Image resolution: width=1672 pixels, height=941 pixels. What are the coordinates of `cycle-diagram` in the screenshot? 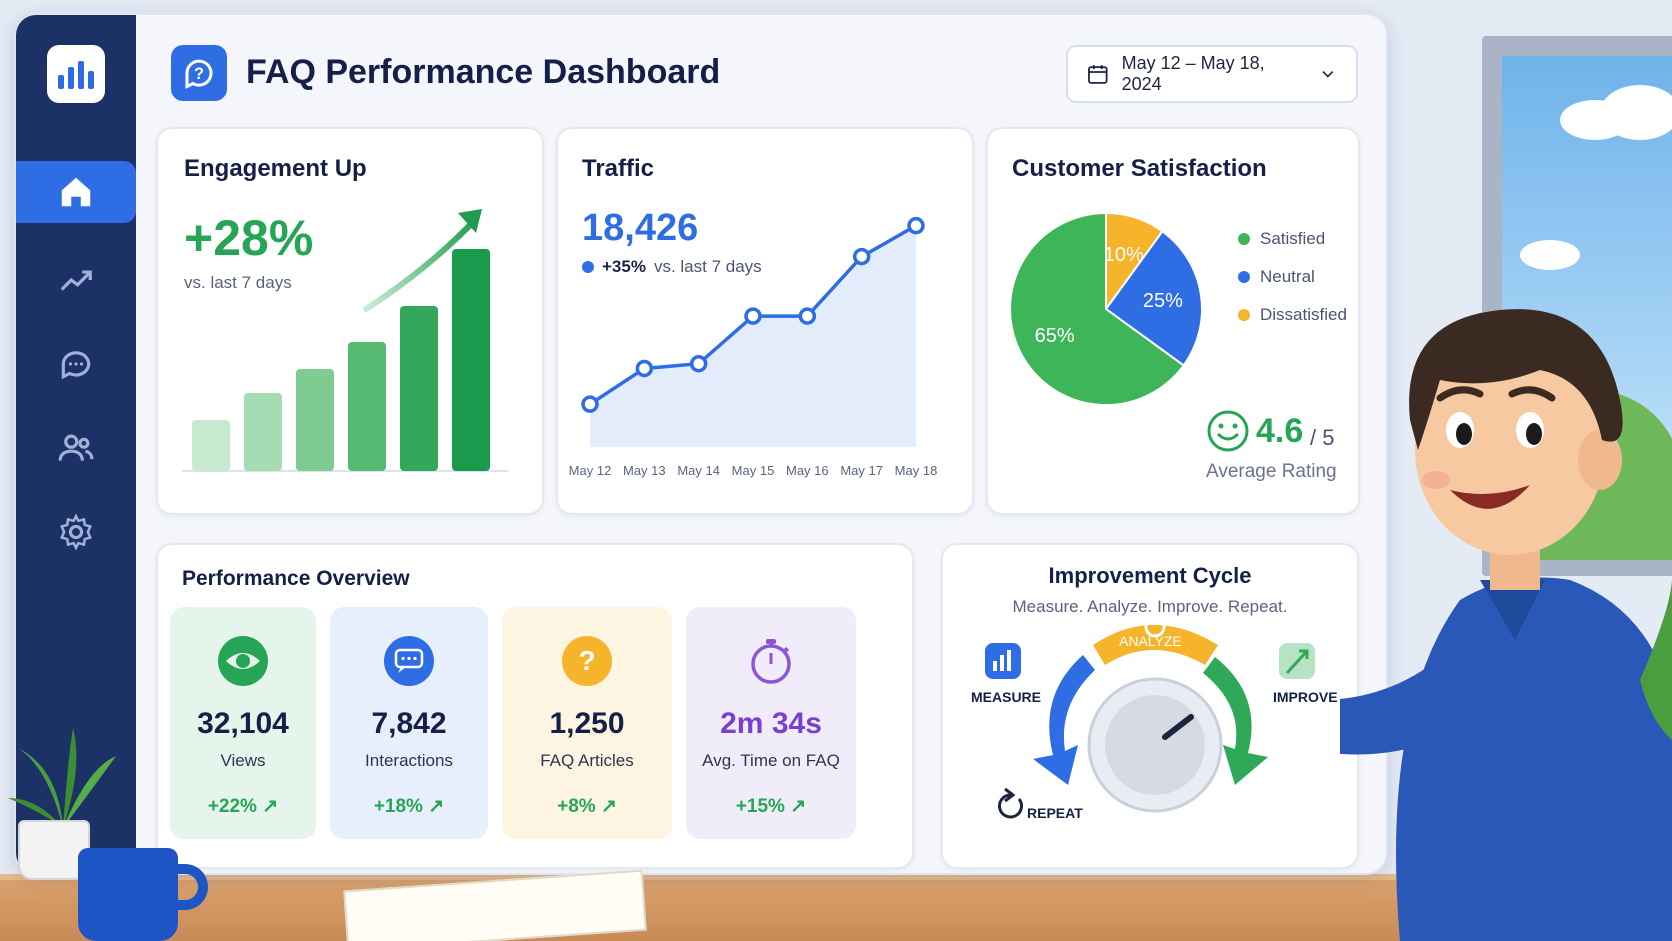 It's located at (1150, 717).